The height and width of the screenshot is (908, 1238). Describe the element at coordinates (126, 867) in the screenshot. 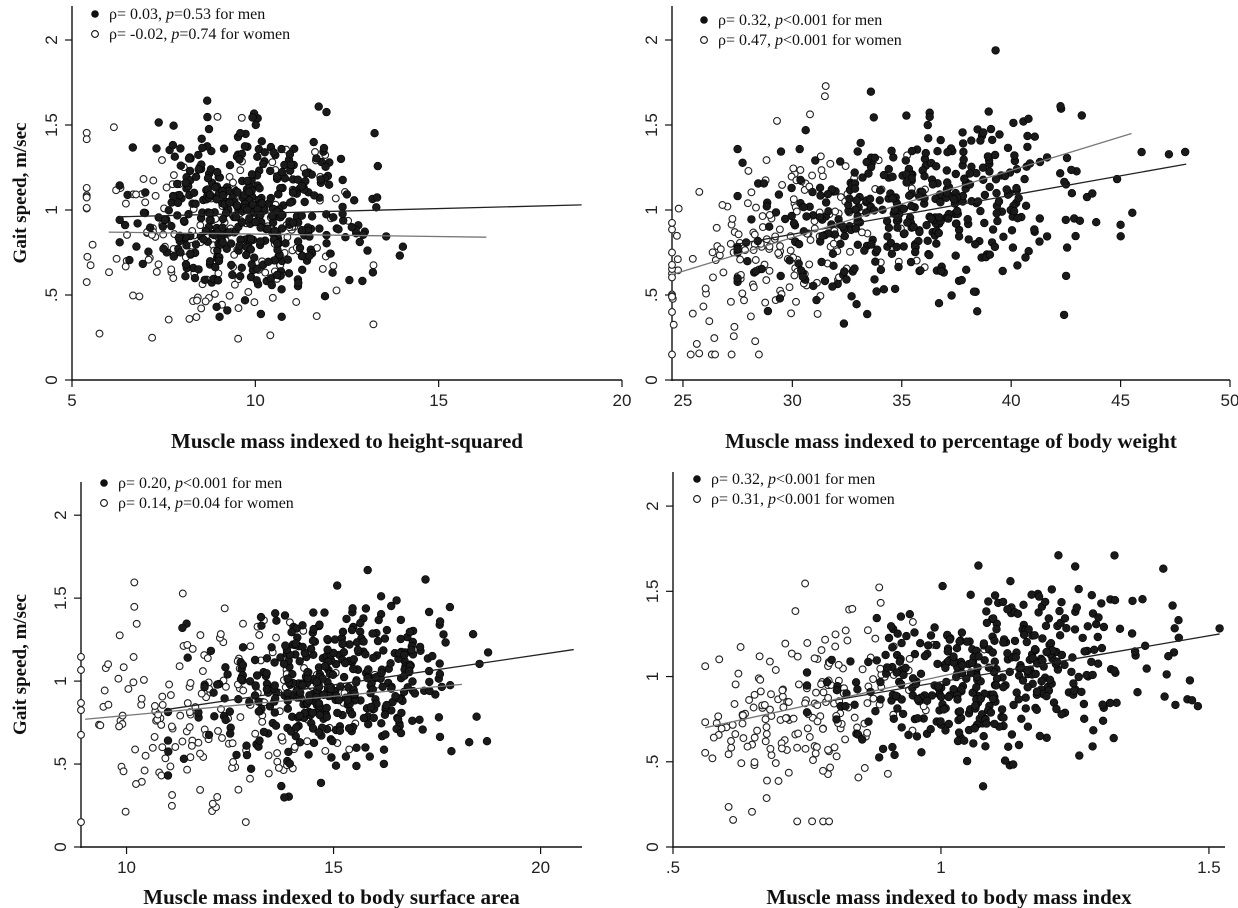

I see `x-tick-label: 10` at that location.